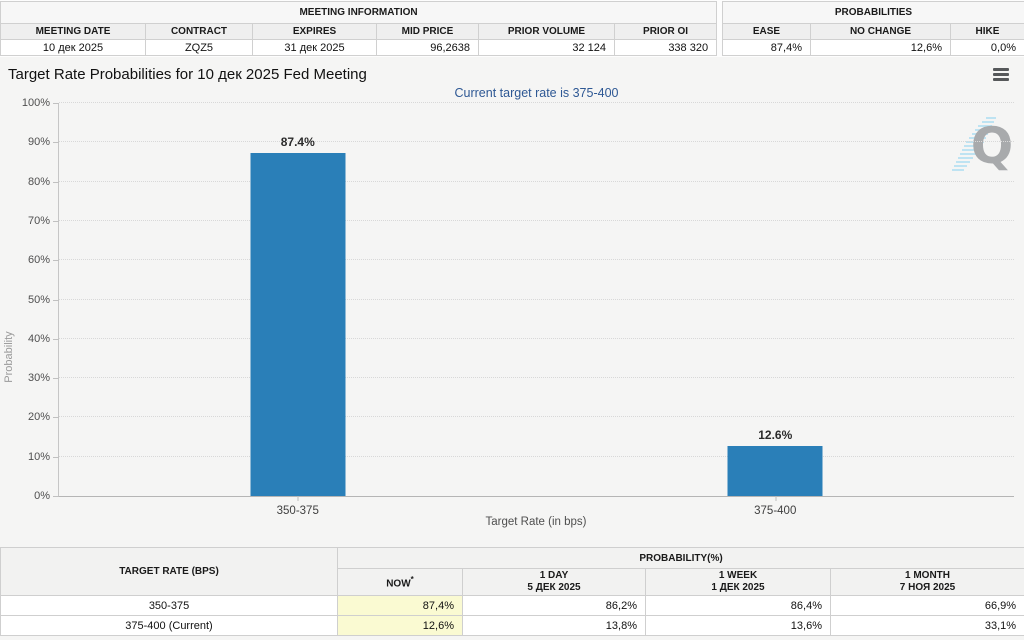  I want to click on col-1-month: 1 MONTH 7 НОЯ 2025, so click(926, 582).